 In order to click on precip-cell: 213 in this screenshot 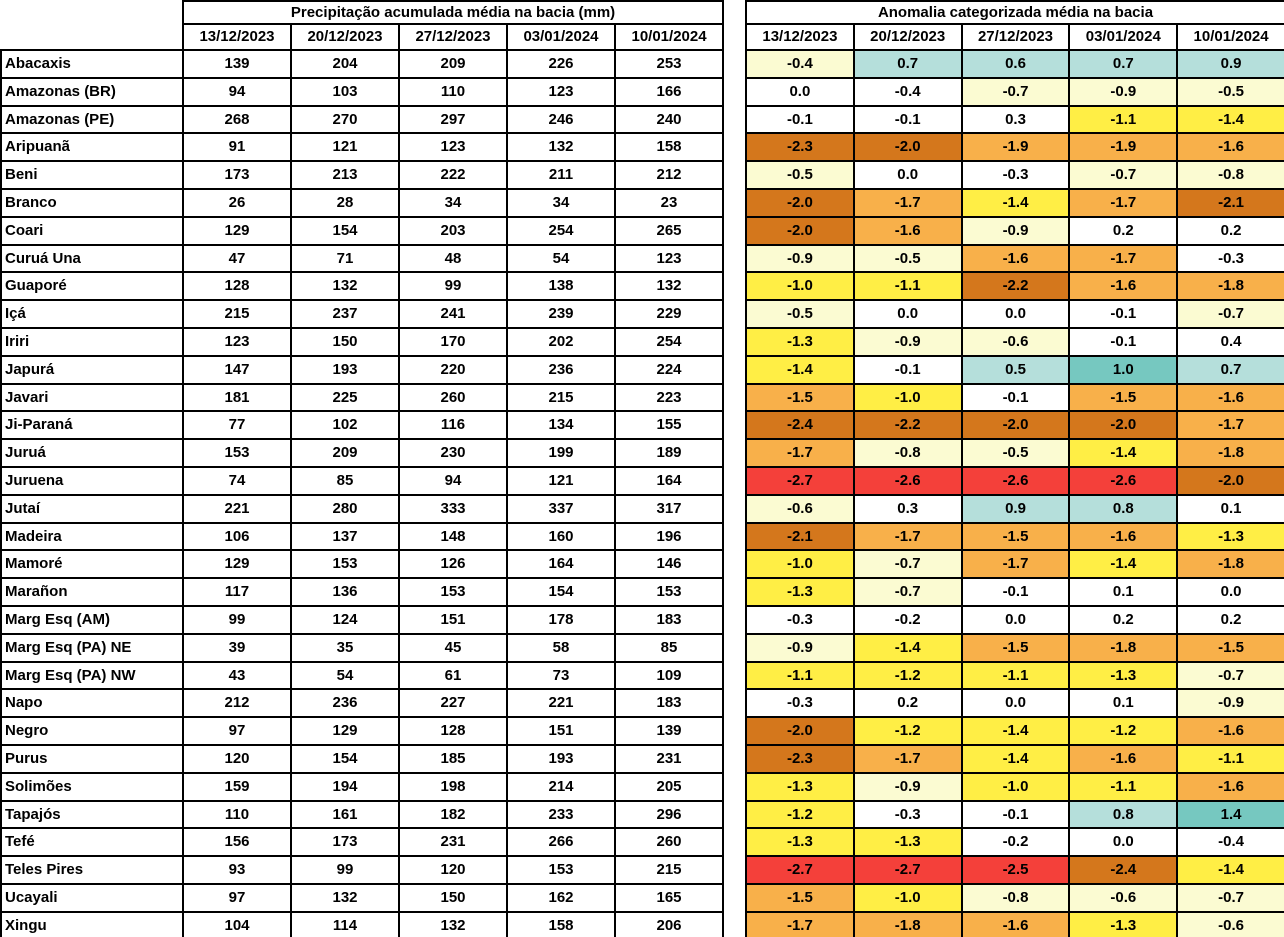, I will do `click(345, 175)`.